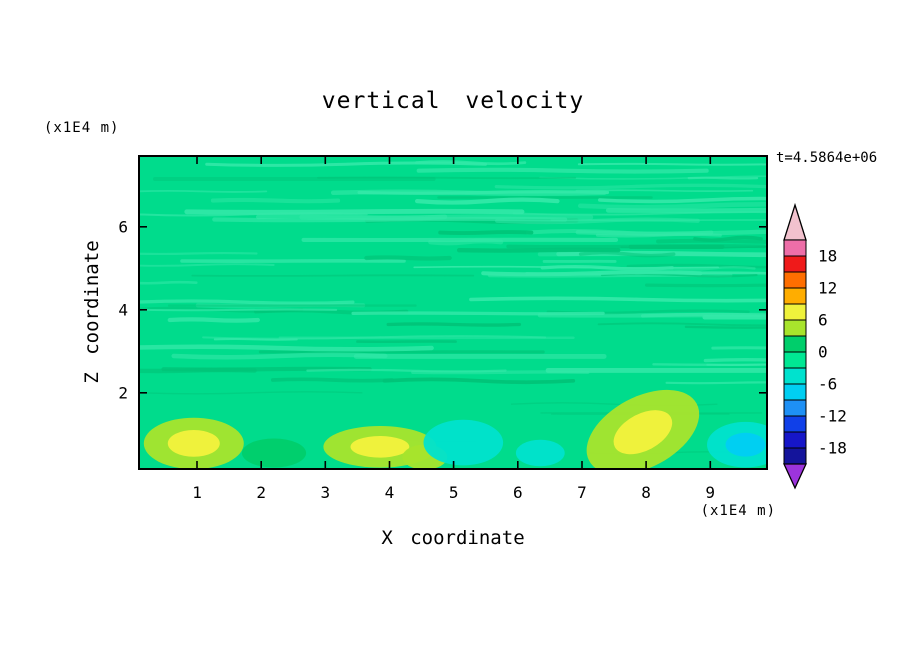  I want to click on x-tick-label: 5, so click(453, 492).